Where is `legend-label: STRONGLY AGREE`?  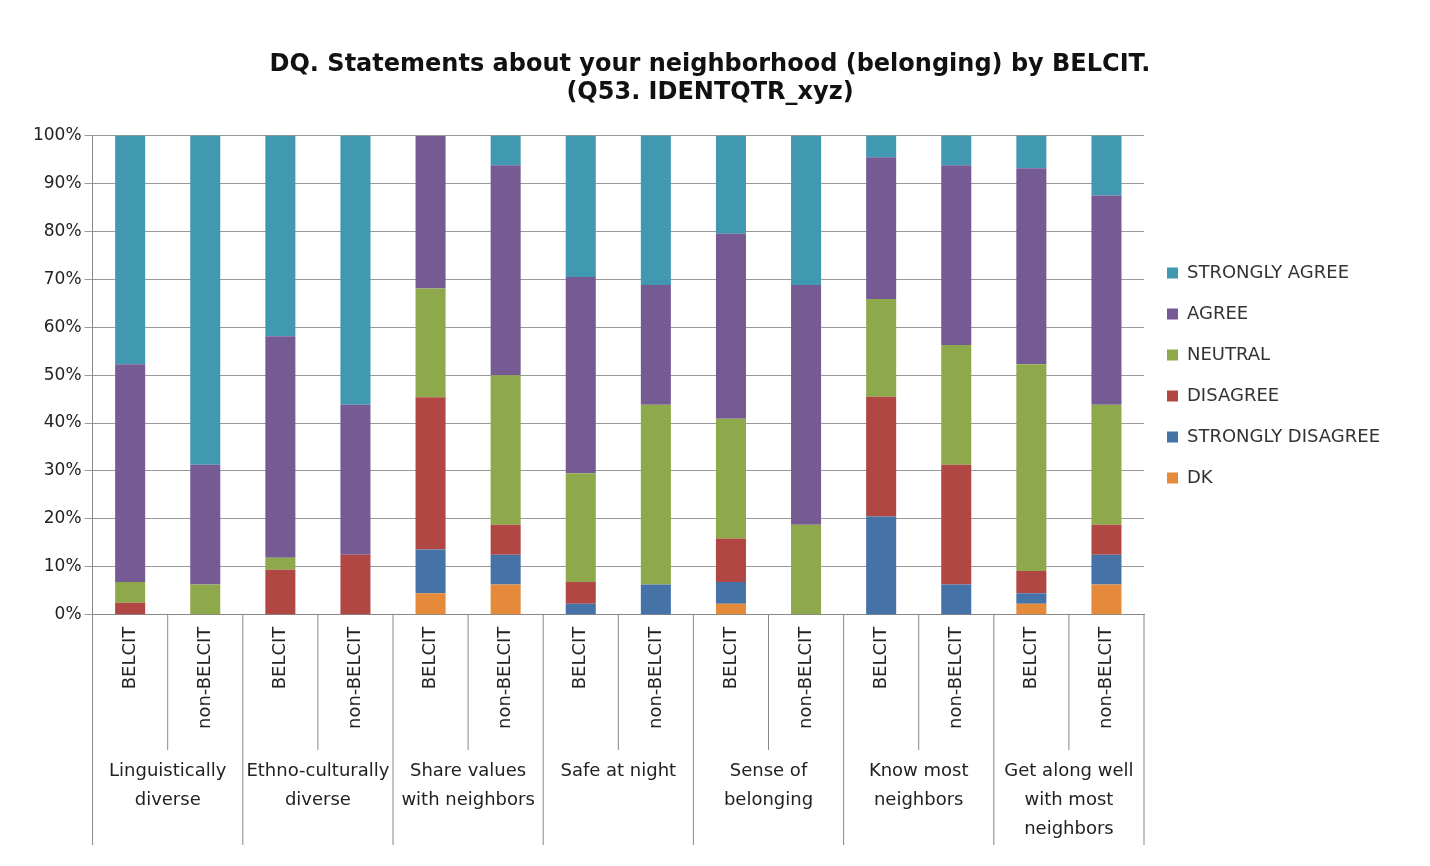
legend-label: STRONGLY AGREE is located at coordinates (1268, 271).